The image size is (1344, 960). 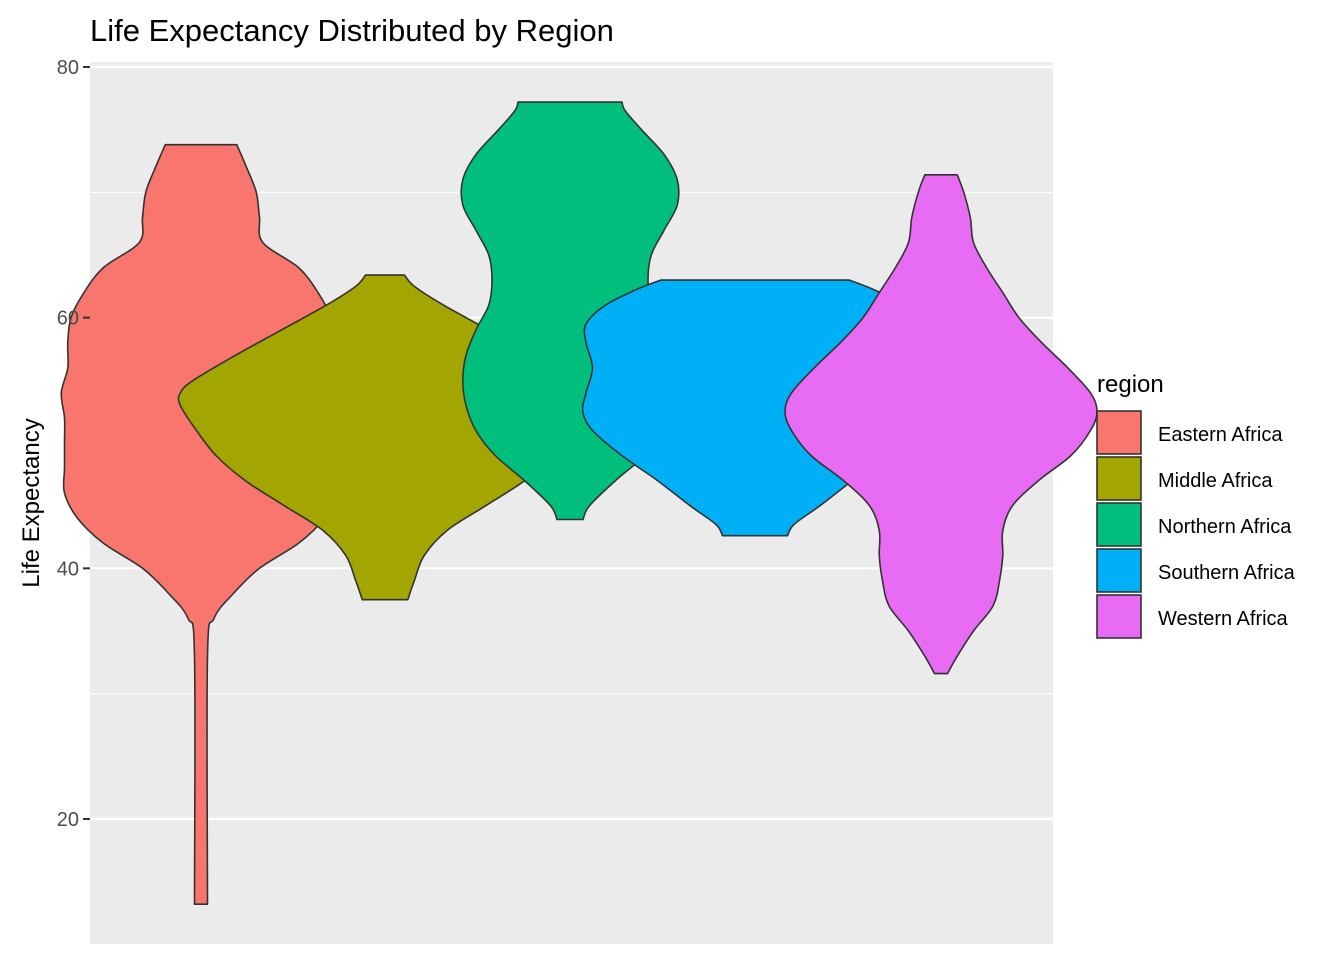 What do you see at coordinates (1225, 527) in the screenshot?
I see `legend-label: Northern Africa` at bounding box center [1225, 527].